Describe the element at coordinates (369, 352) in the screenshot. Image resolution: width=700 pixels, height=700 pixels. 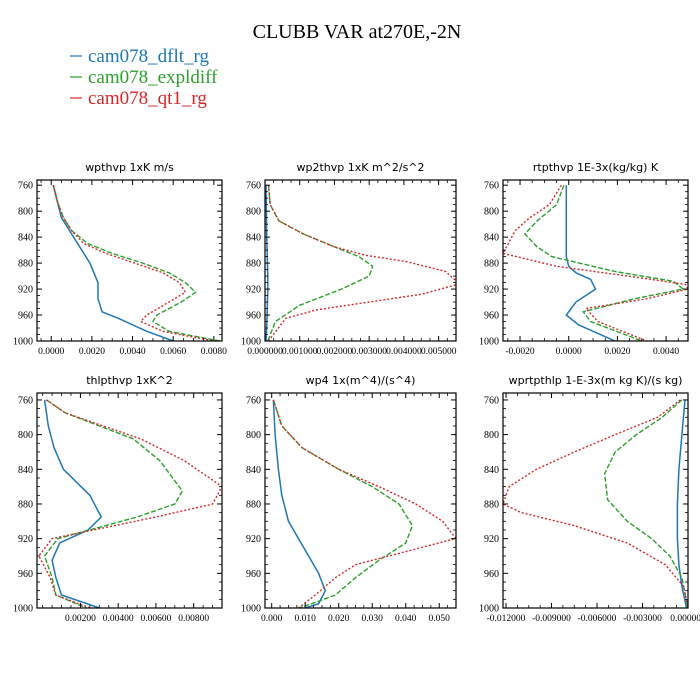
I see `x-tick-label: 0.003000` at that location.